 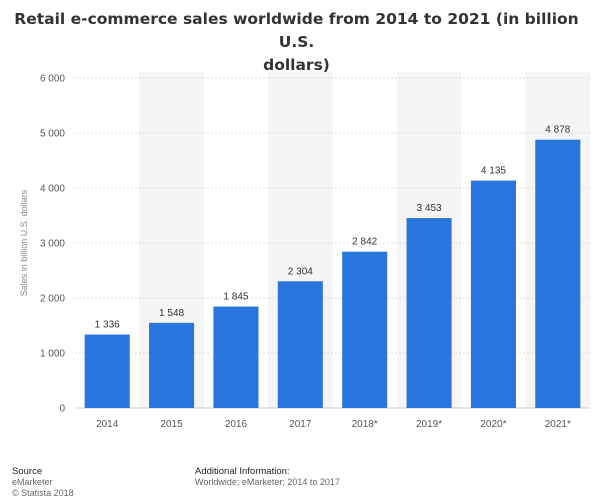 What do you see at coordinates (557, 130) in the screenshot?
I see `data-label: 4 878` at bounding box center [557, 130].